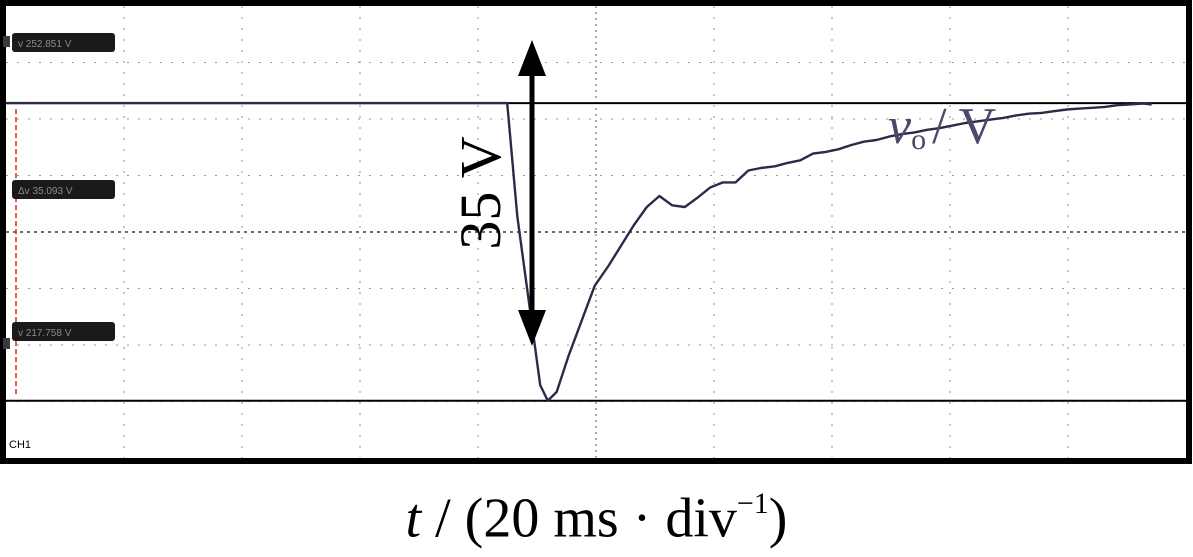 The image size is (1193, 557). What do you see at coordinates (413, 518) in the screenshot?
I see `x-axis-label-var: t` at bounding box center [413, 518].